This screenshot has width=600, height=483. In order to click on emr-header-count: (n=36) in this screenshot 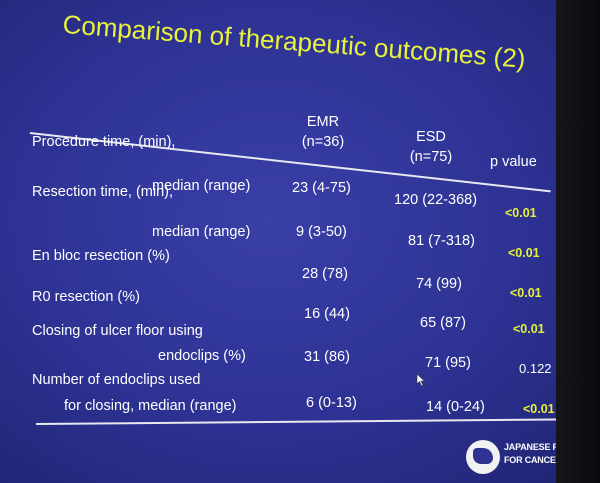, I will do `click(323, 142)`.